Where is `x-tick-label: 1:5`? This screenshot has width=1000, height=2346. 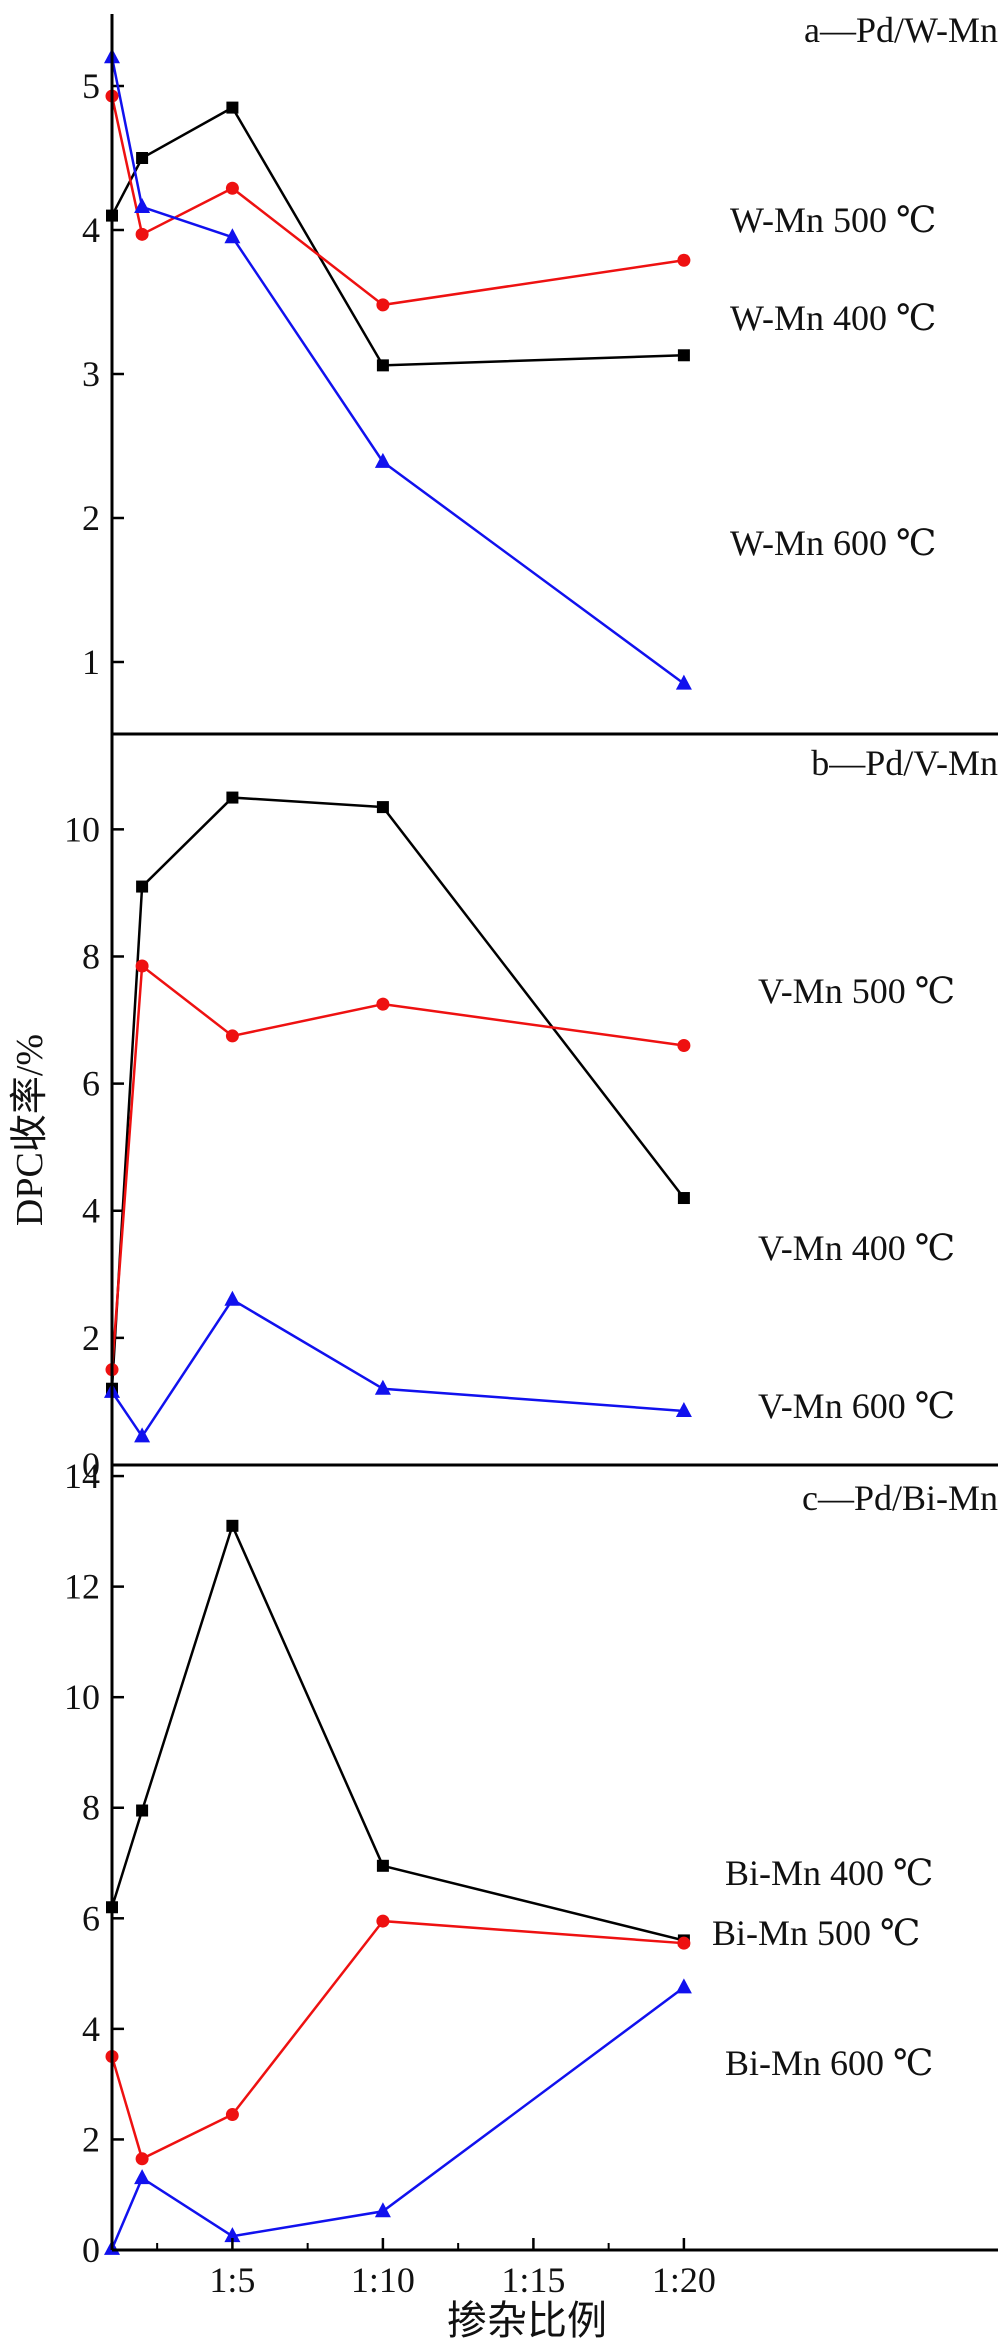 x-tick-label: 1:5 is located at coordinates (232, 2280).